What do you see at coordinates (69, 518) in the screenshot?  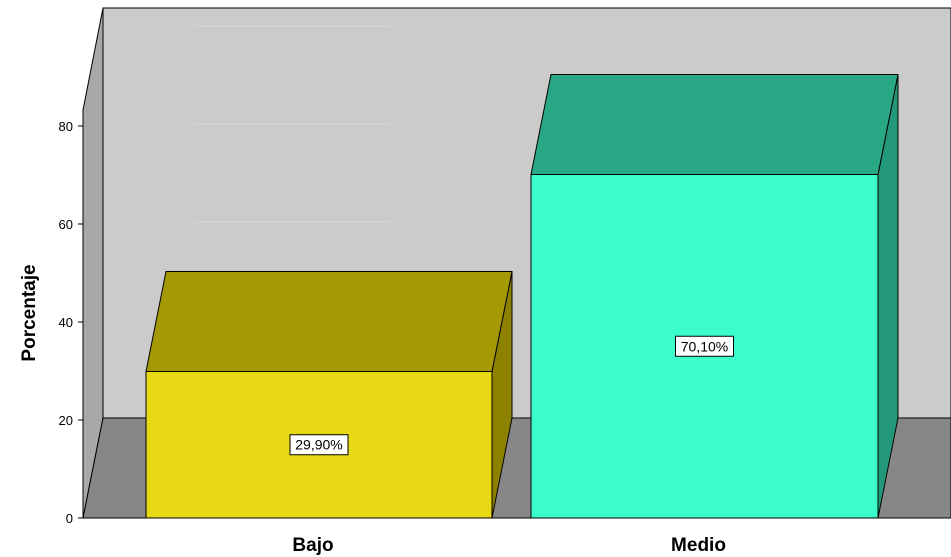 I see `y-tick-label-0: 0` at bounding box center [69, 518].